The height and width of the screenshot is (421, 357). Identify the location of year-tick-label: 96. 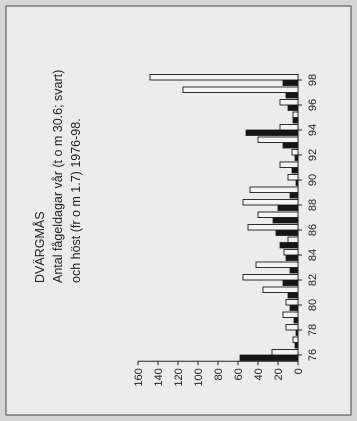
(313, 105).